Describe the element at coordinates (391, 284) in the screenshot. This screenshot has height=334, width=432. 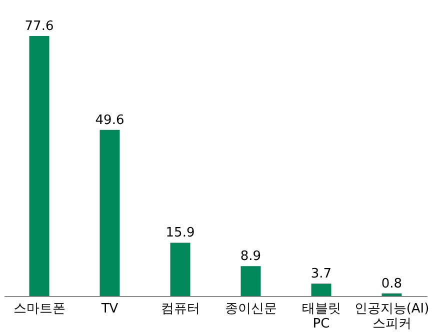
I see `data-label: 0.8` at that location.